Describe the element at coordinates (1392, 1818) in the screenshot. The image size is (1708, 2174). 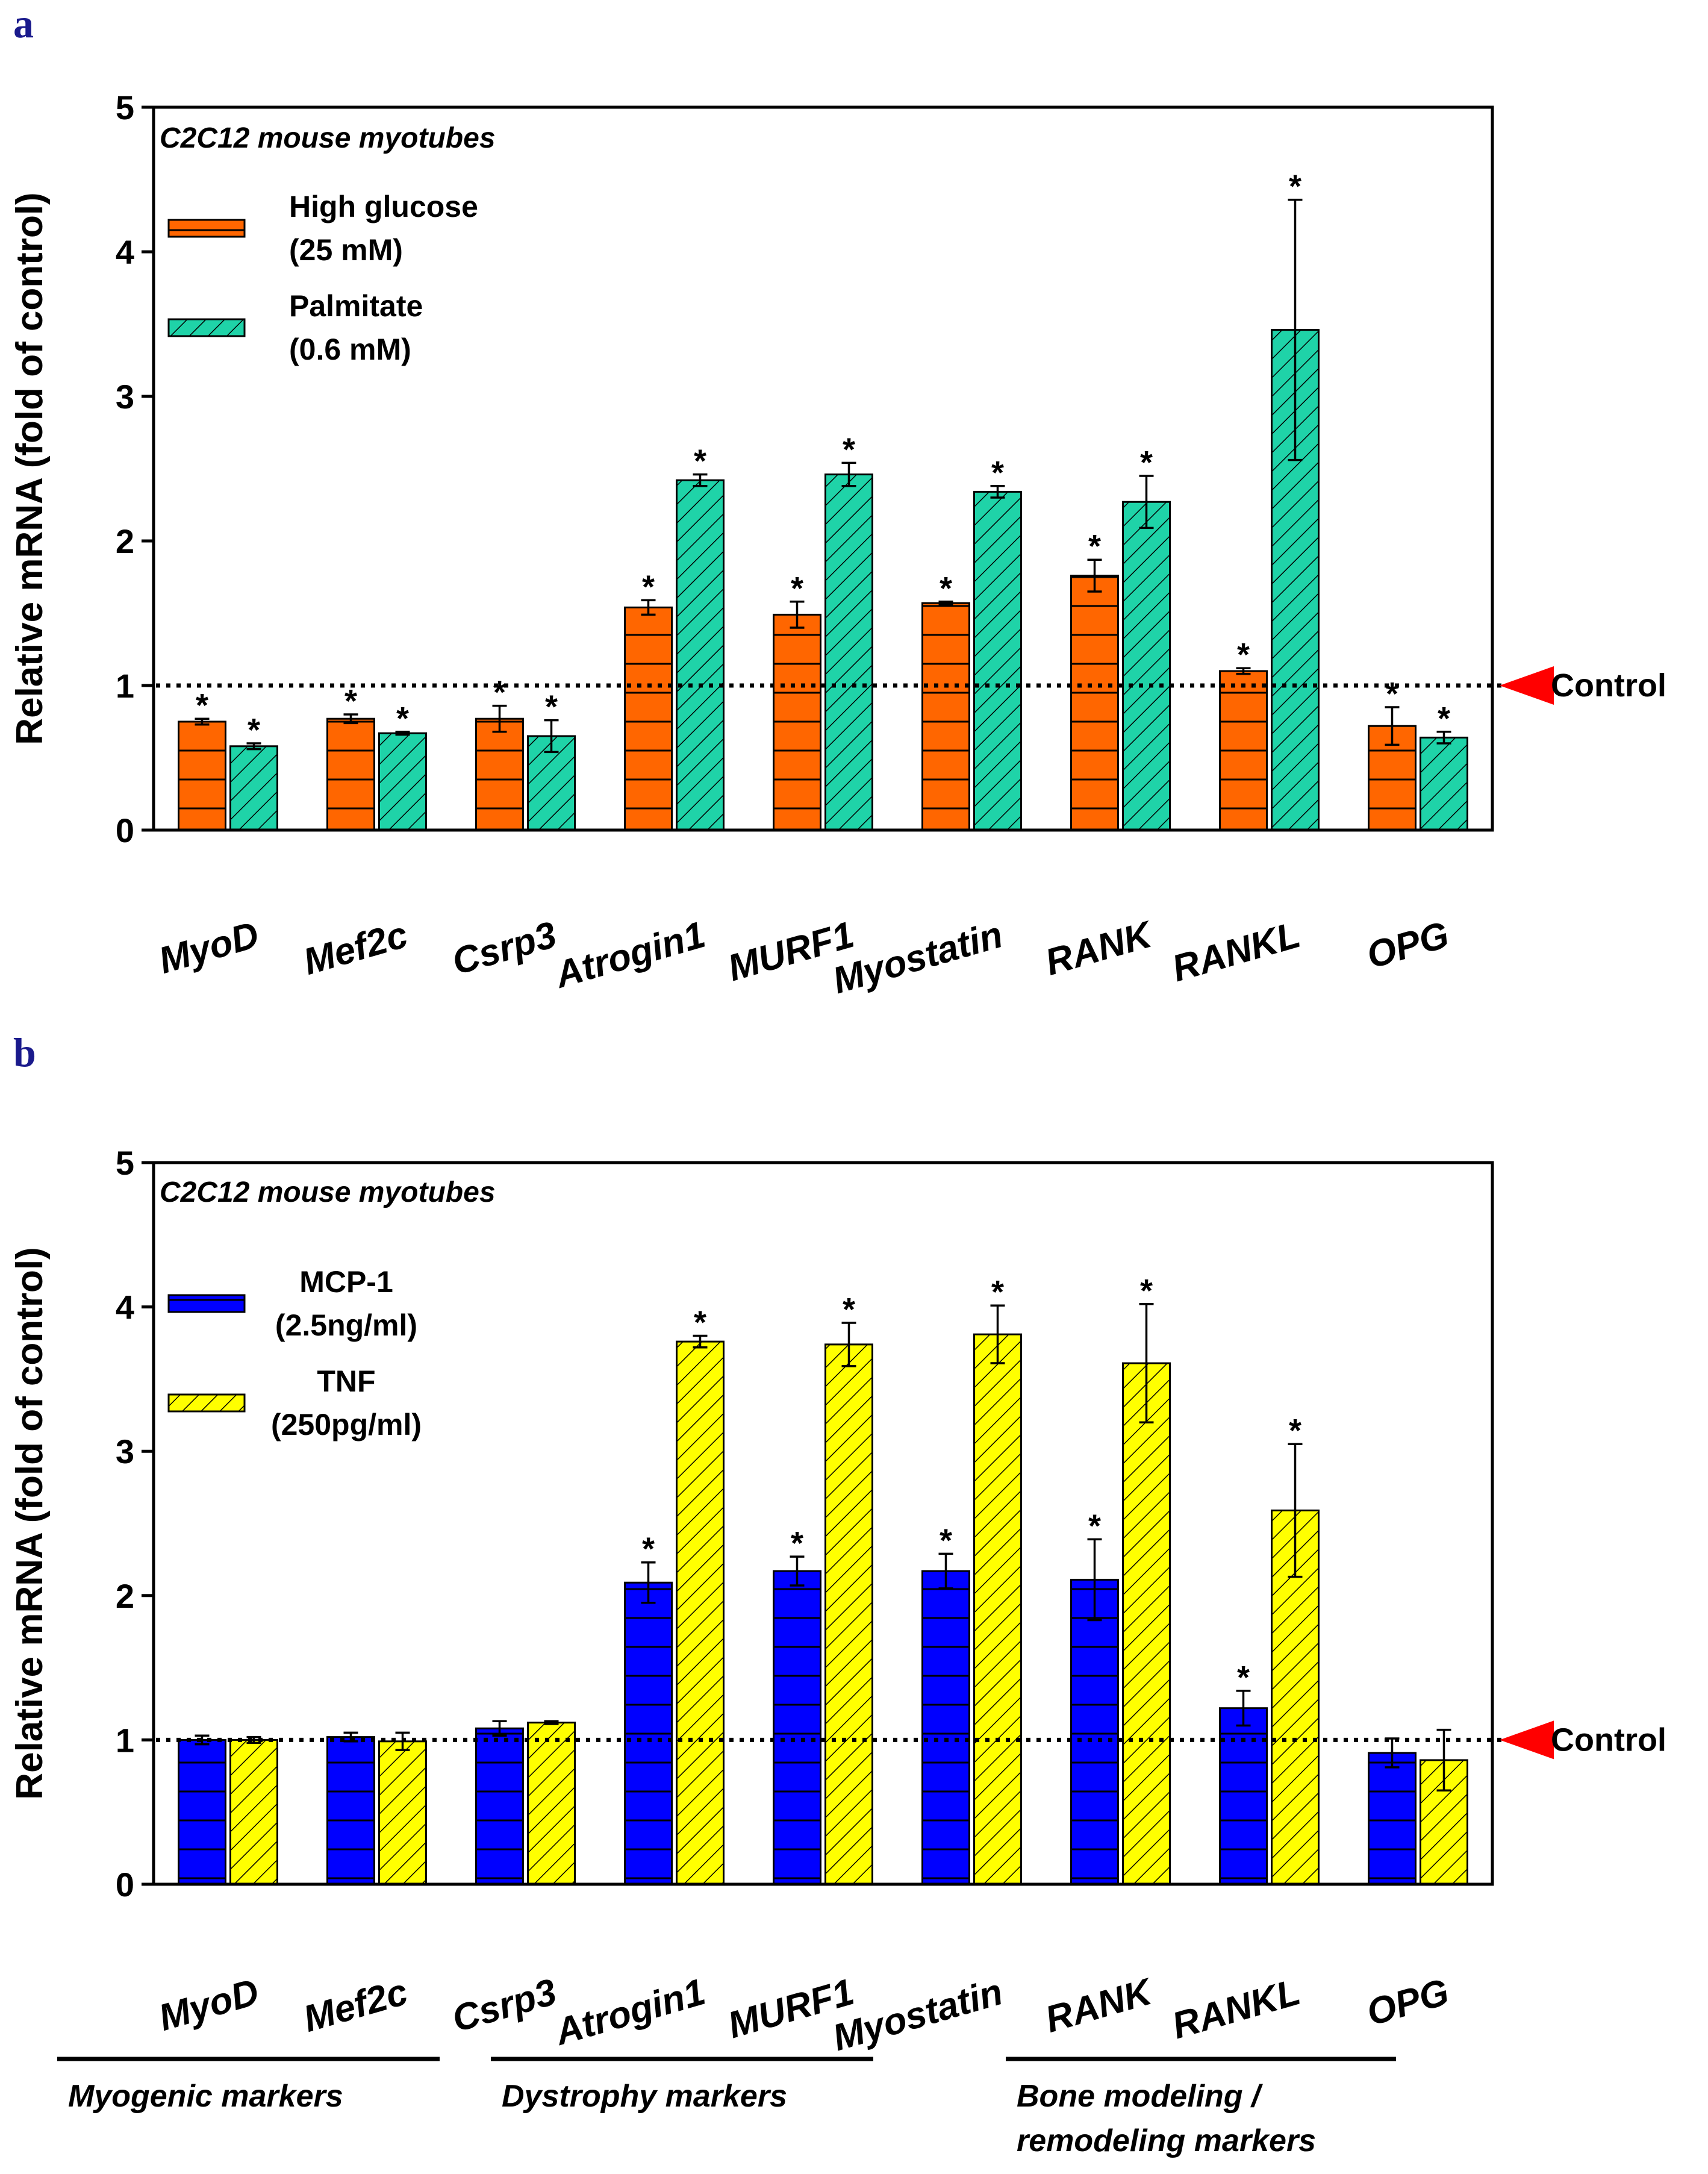
I see `bar-OPG-s1` at that location.